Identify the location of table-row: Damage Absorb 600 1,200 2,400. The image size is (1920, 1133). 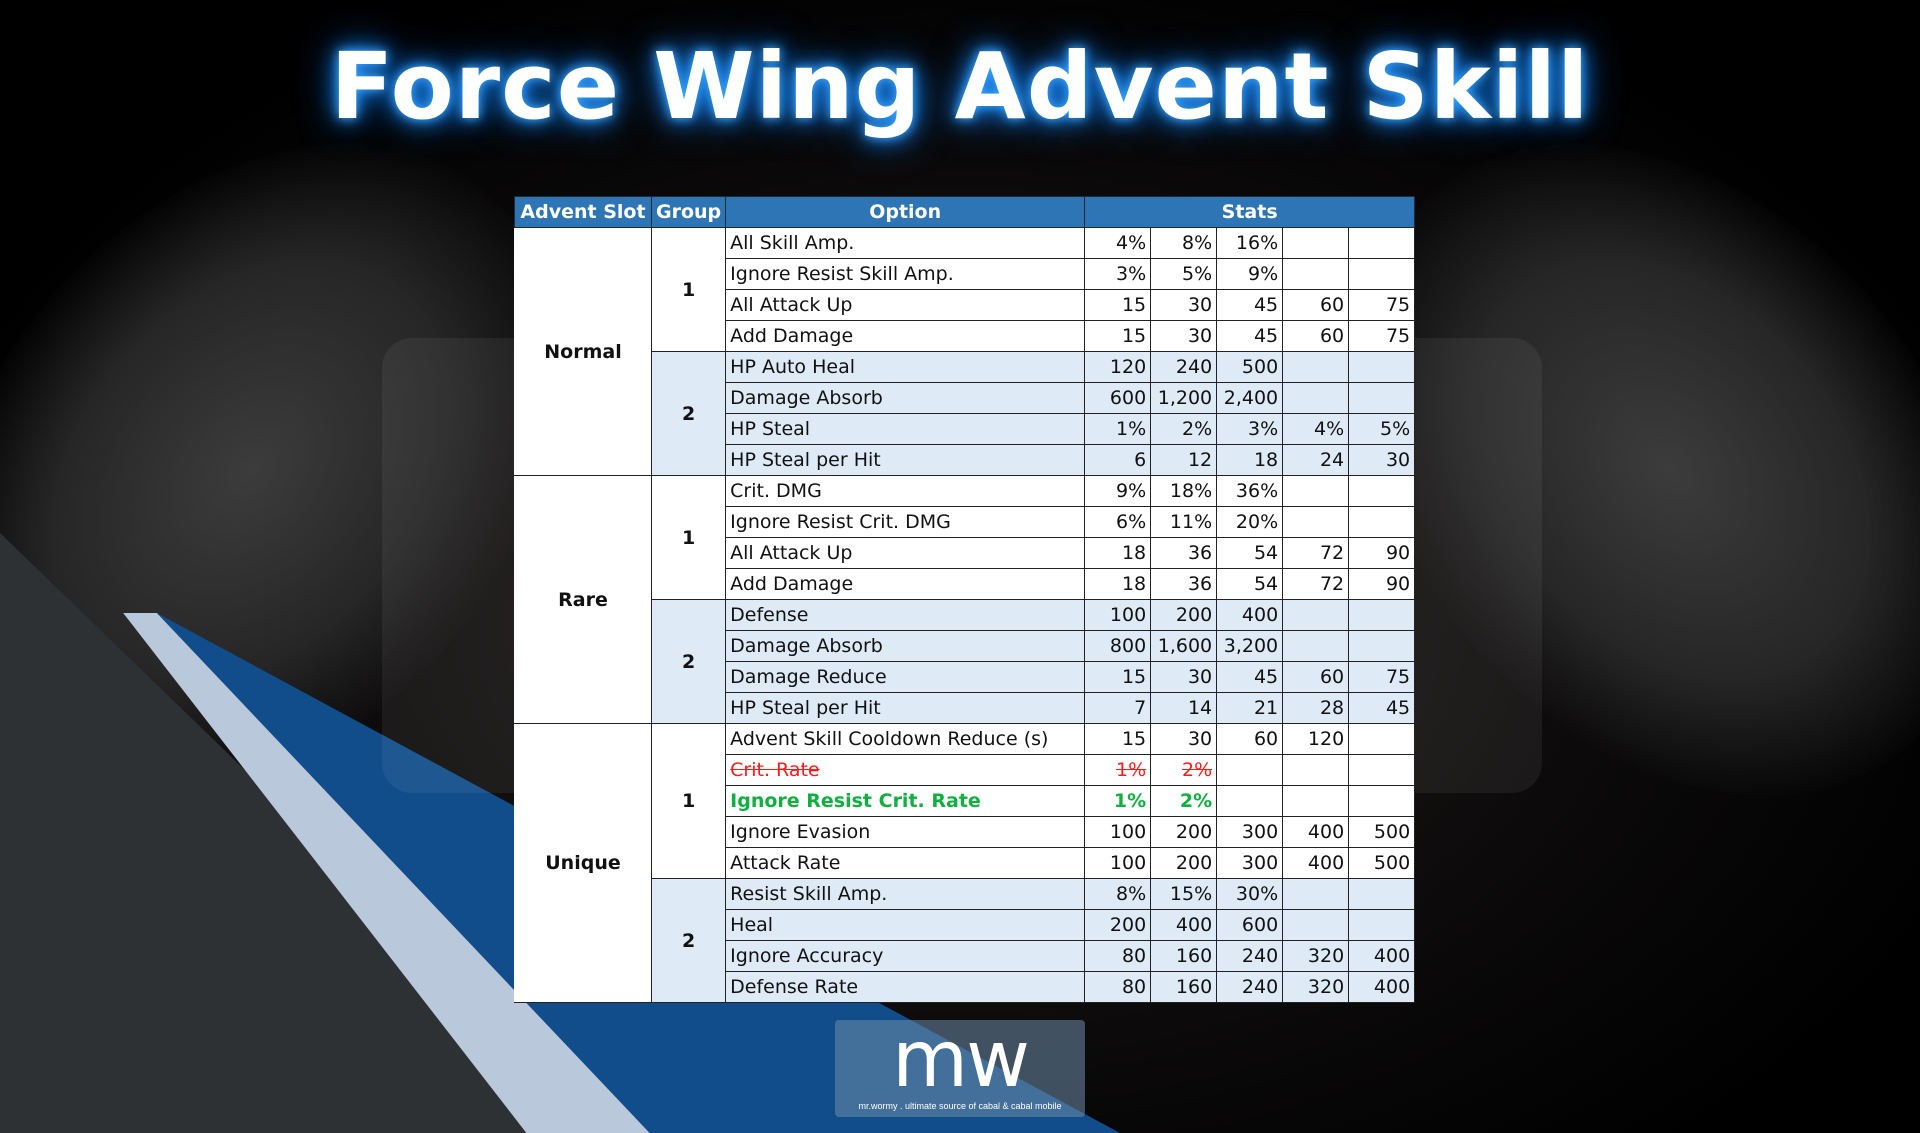
(965, 398).